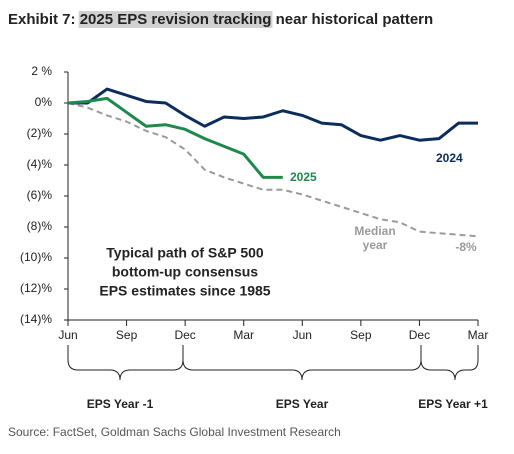 The height and width of the screenshot is (454, 514). Describe the element at coordinates (120, 404) in the screenshot. I see `period-label: EPS Year -1` at that location.